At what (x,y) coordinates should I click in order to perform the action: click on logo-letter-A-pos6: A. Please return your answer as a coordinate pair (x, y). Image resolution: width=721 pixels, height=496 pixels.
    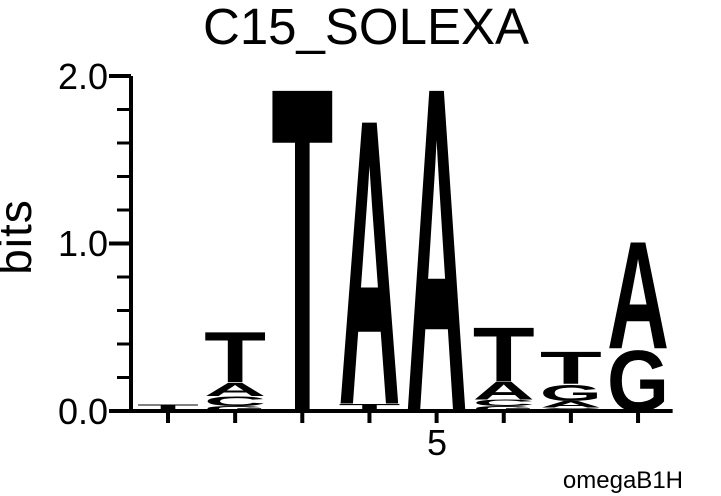
    Looking at the image, I should click on (504, 391).